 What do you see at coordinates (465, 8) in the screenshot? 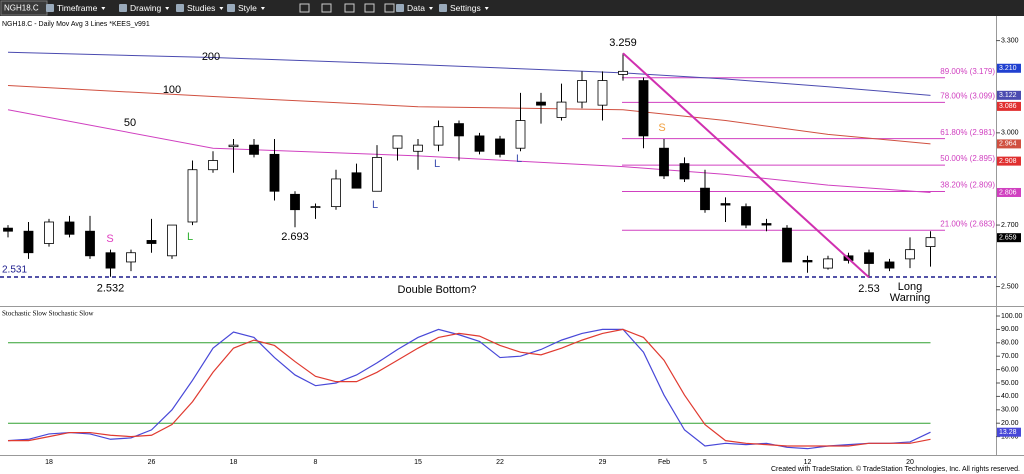
I see `menu-item: Settings` at bounding box center [465, 8].